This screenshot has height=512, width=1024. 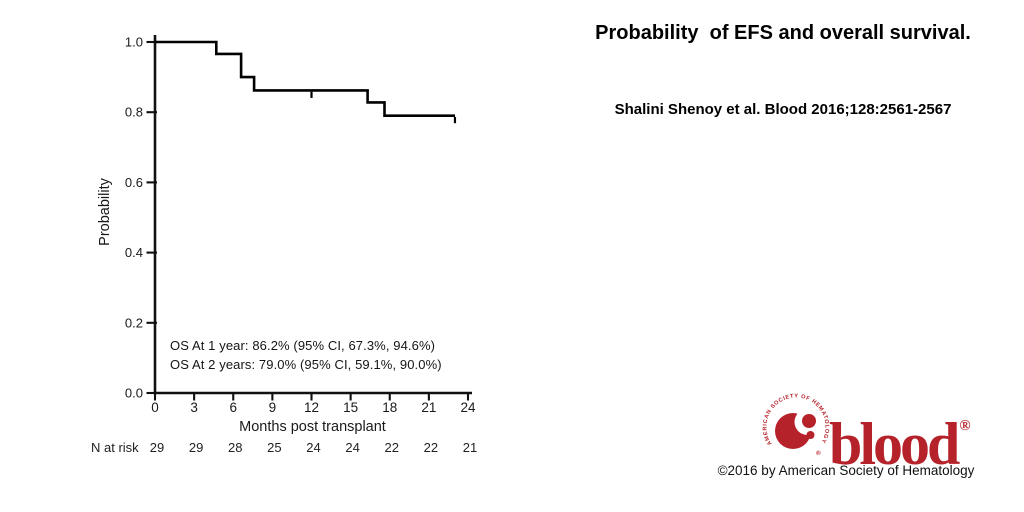 I want to click on x-tick-label: 3, so click(x=194, y=407).